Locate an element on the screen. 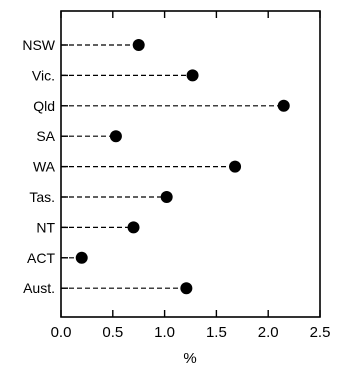  x-tick-label-0-0: 0.0 is located at coordinates (61, 332).